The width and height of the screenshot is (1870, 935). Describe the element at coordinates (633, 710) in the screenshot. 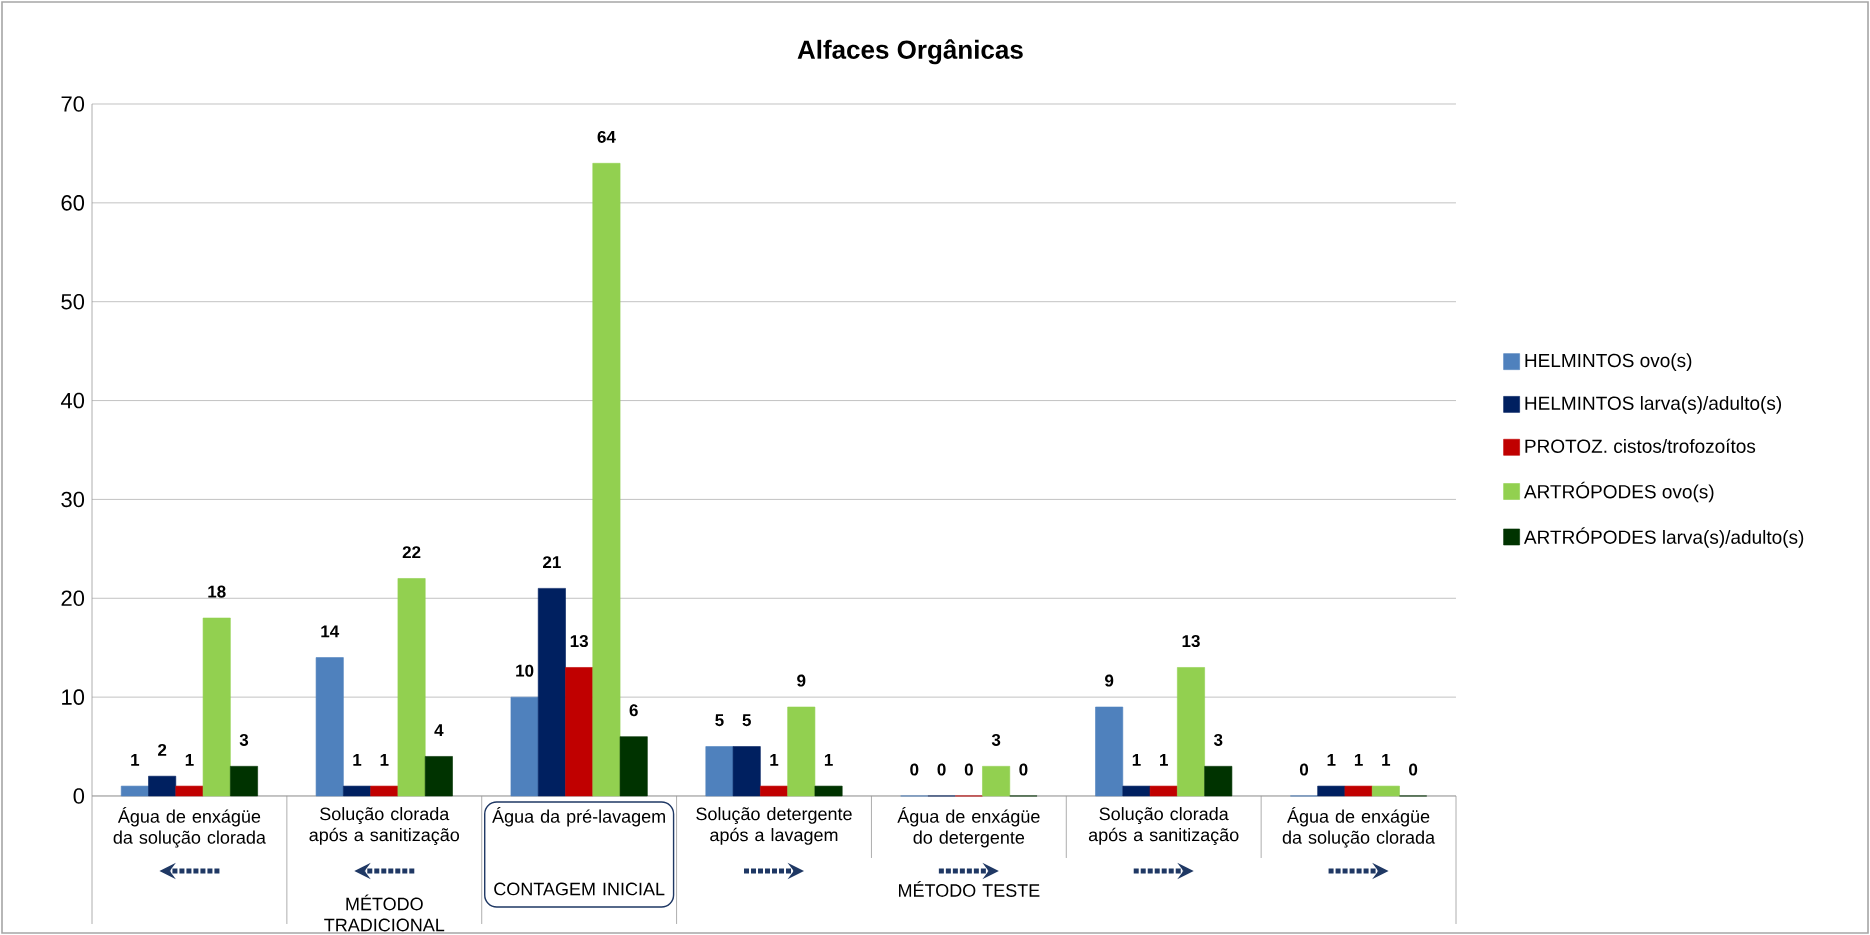

I see `data-label: 6` at that location.